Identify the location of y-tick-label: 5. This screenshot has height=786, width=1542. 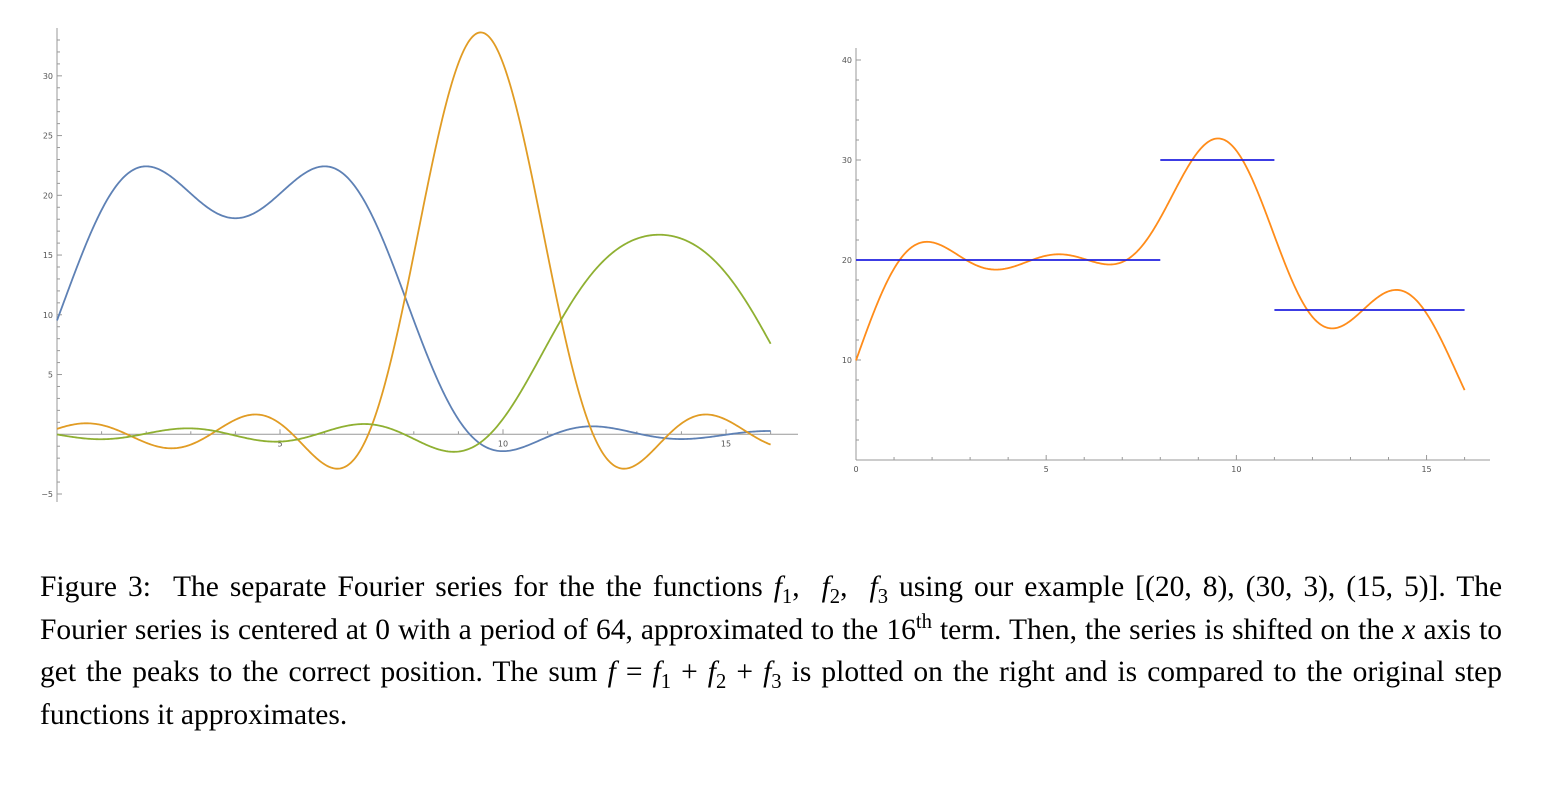
(50, 375).